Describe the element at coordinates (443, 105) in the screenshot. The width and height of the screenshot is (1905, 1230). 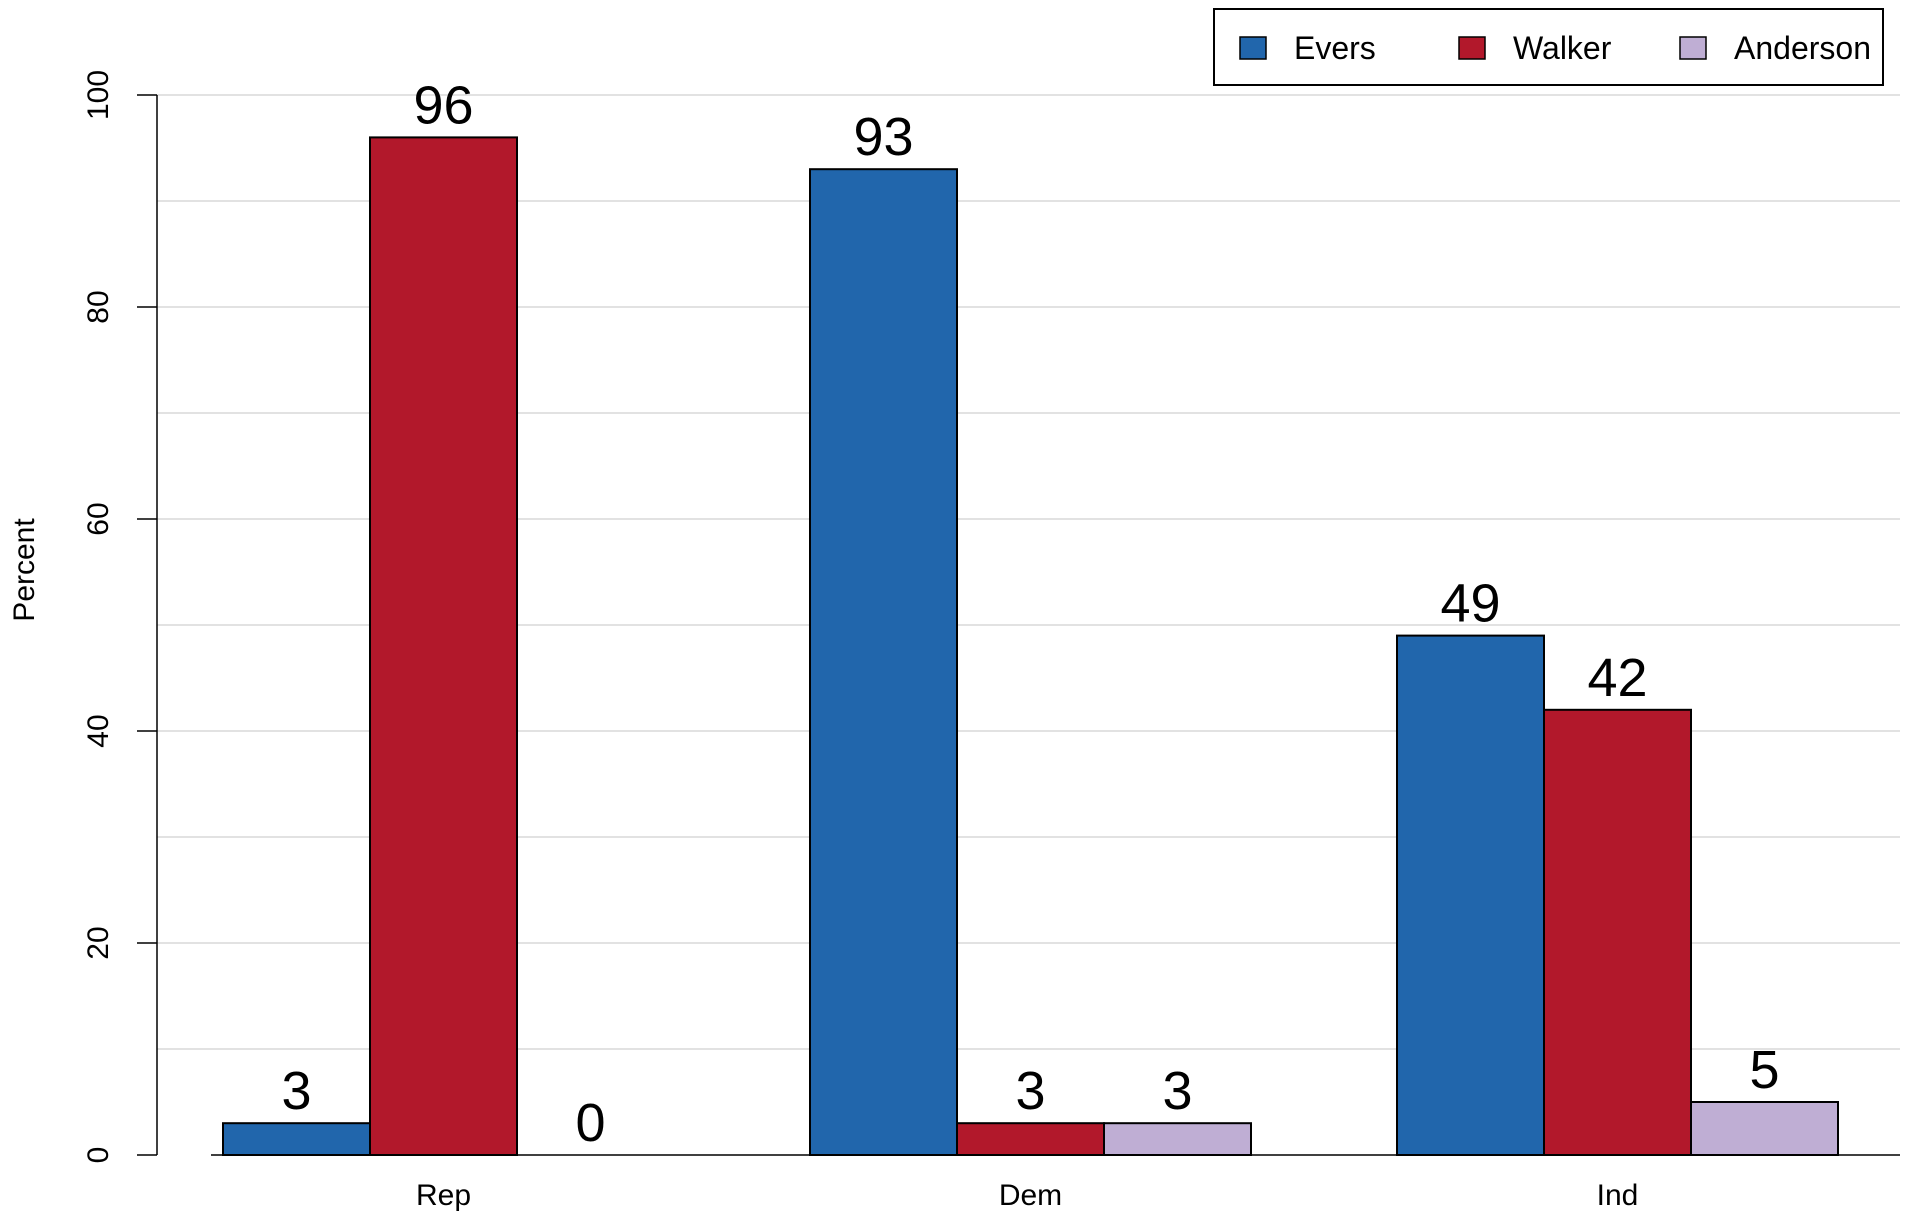
I see `data-label: 96` at that location.